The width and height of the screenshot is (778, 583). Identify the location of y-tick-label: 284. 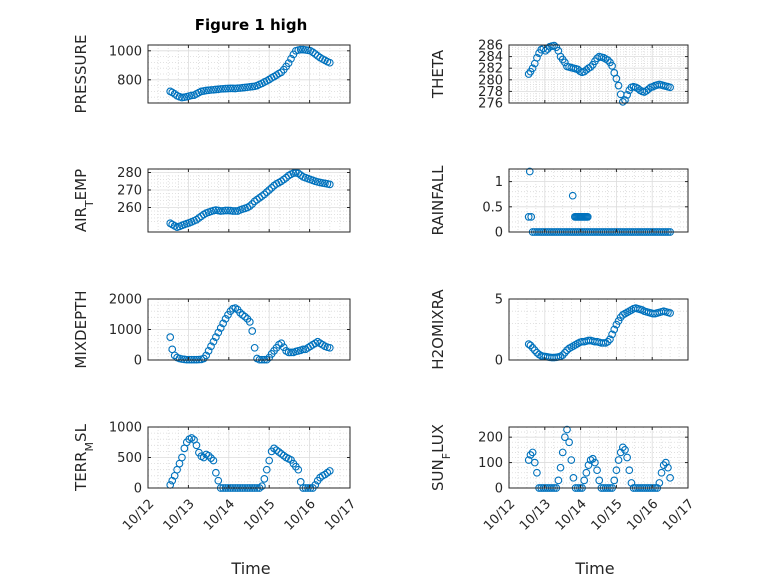
(490, 57).